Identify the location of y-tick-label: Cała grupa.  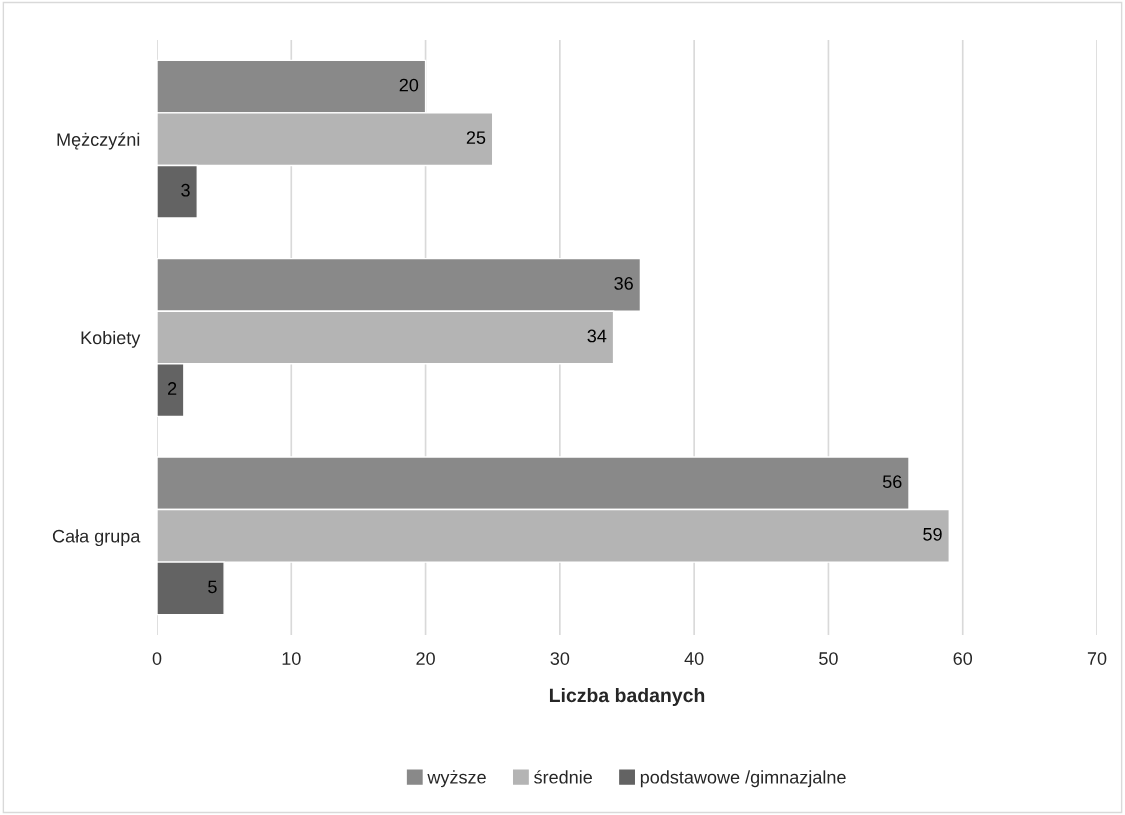
(96, 538).